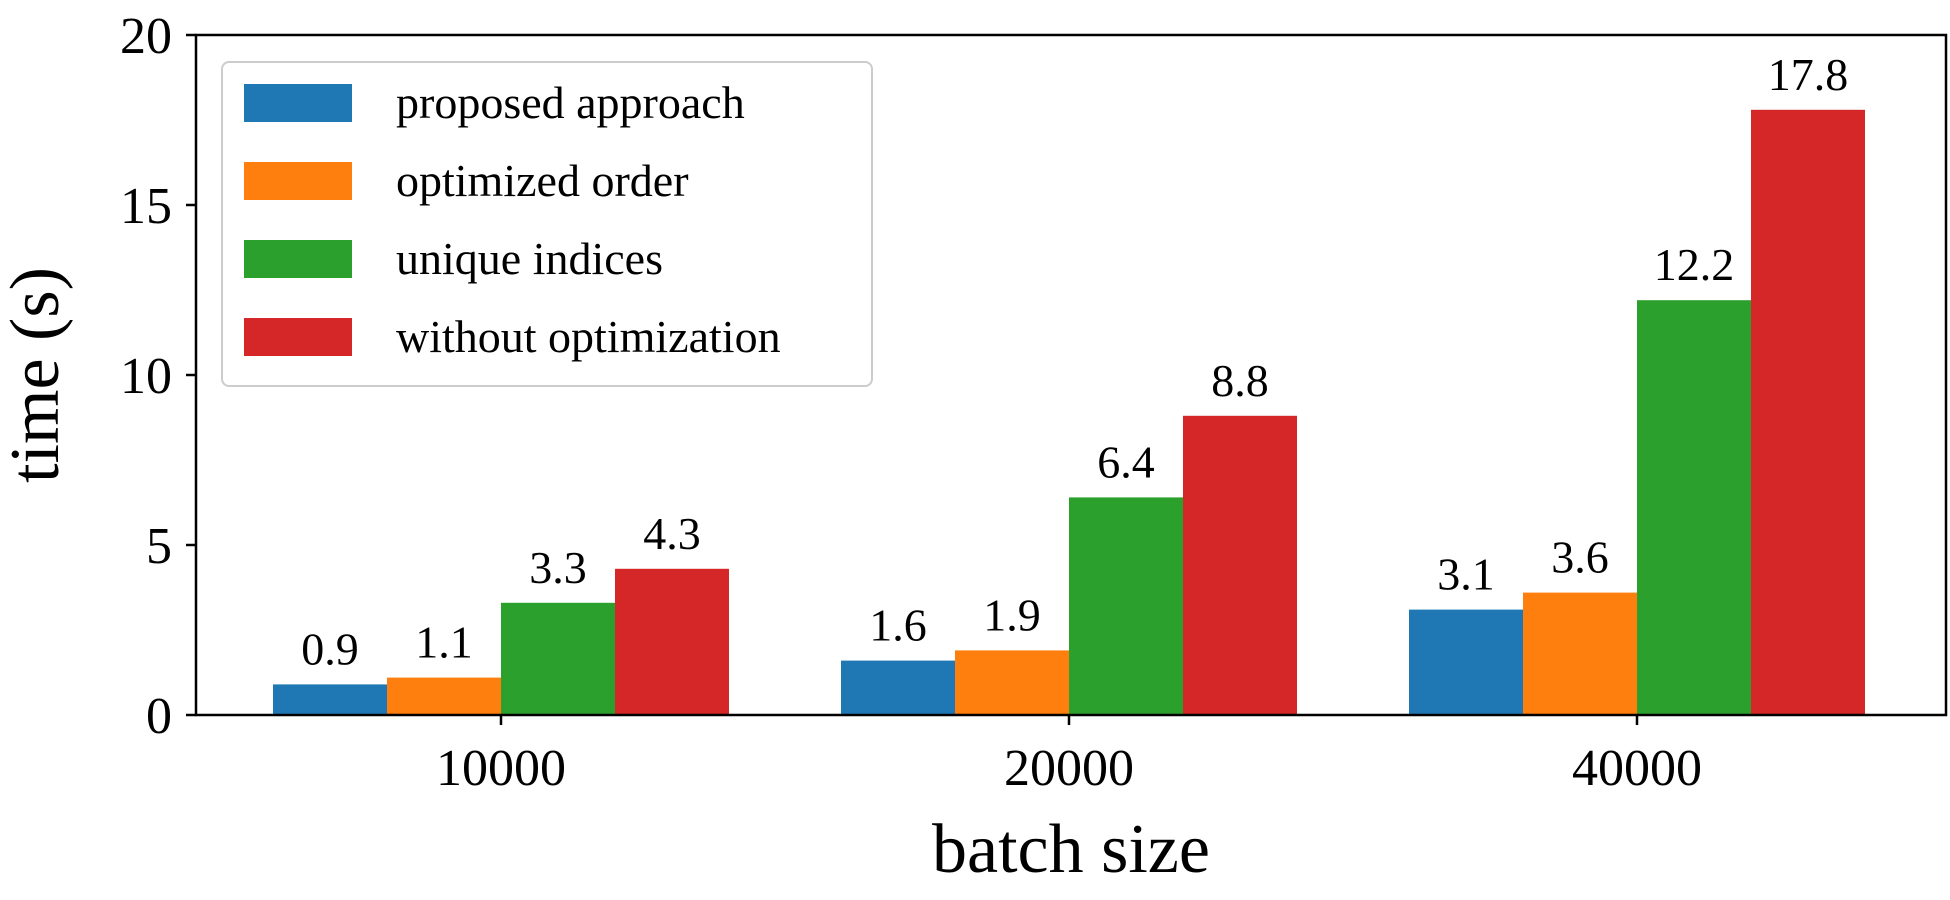 Image resolution: width=1950 pixels, height=900 pixels. Describe the element at coordinates (501, 768) in the screenshot. I see `x-tick-label: 10000` at that location.